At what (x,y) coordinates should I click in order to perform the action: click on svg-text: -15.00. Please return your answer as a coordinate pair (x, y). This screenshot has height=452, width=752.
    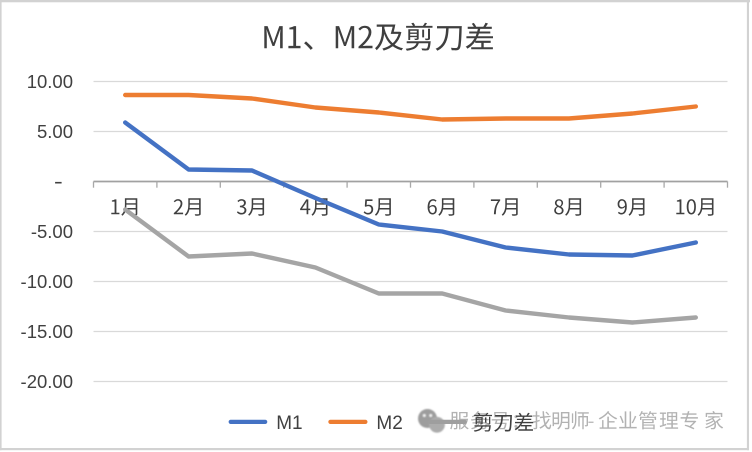
    Looking at the image, I should click on (47, 331).